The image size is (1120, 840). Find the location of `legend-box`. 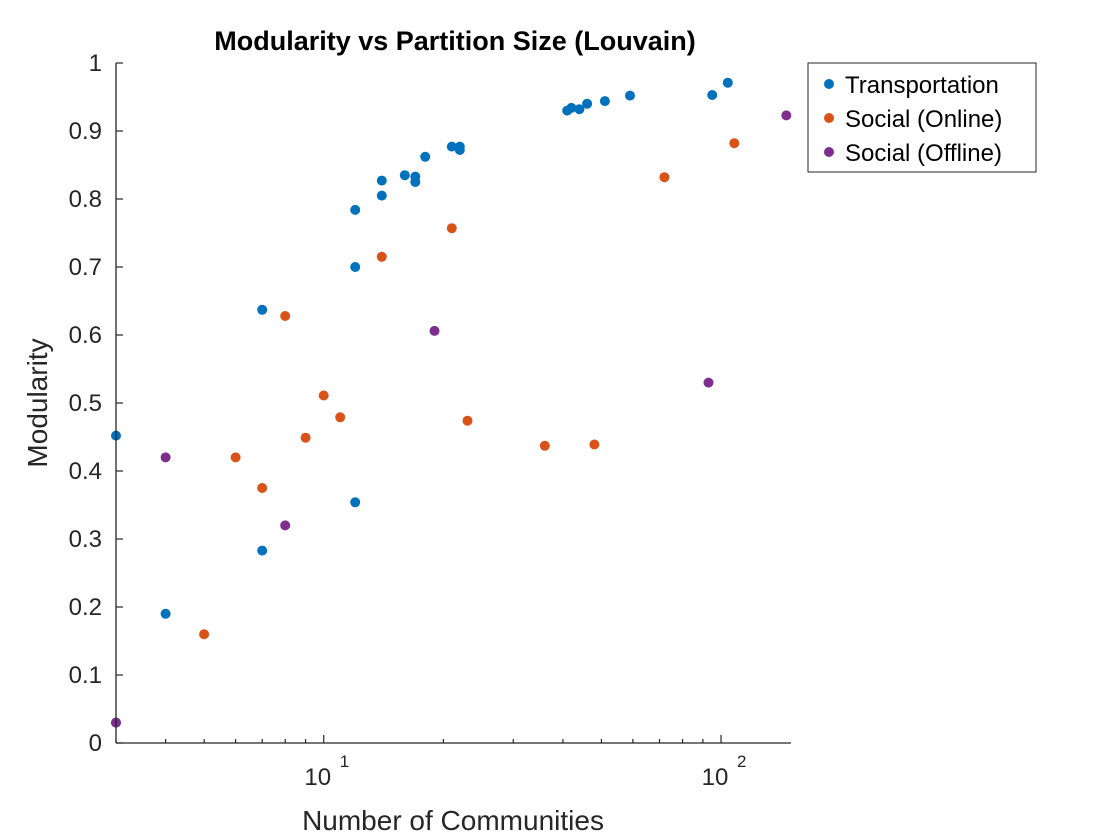

legend-box is located at coordinates (922, 117).